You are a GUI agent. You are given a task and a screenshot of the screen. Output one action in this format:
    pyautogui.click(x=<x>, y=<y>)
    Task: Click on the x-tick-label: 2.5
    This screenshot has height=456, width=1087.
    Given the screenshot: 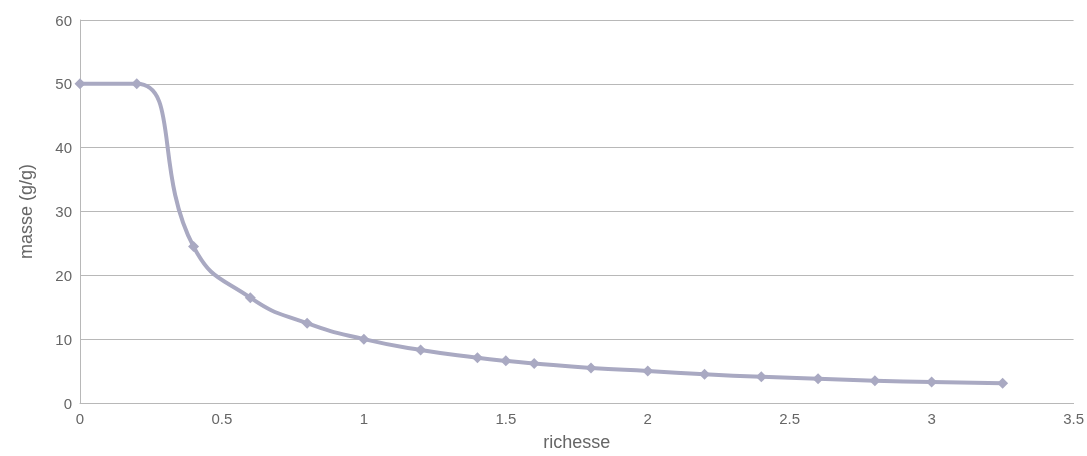 What is the action you would take?
    pyautogui.click(x=790, y=418)
    